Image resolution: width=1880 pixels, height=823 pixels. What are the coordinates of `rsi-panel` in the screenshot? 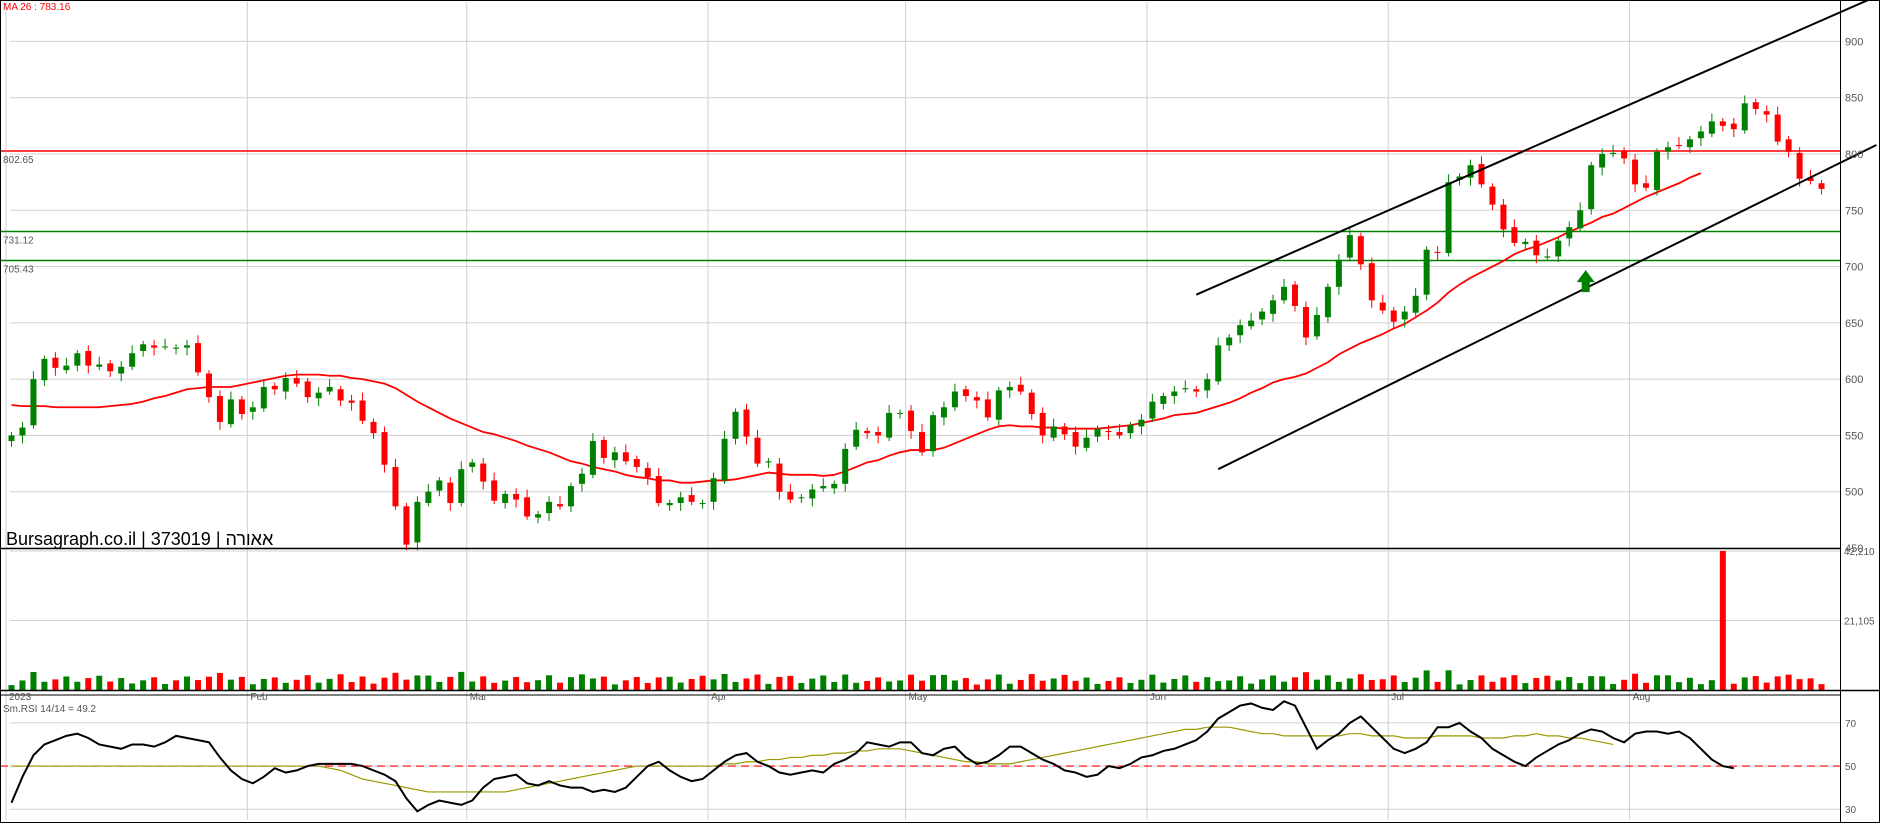 It's located at (920, 756).